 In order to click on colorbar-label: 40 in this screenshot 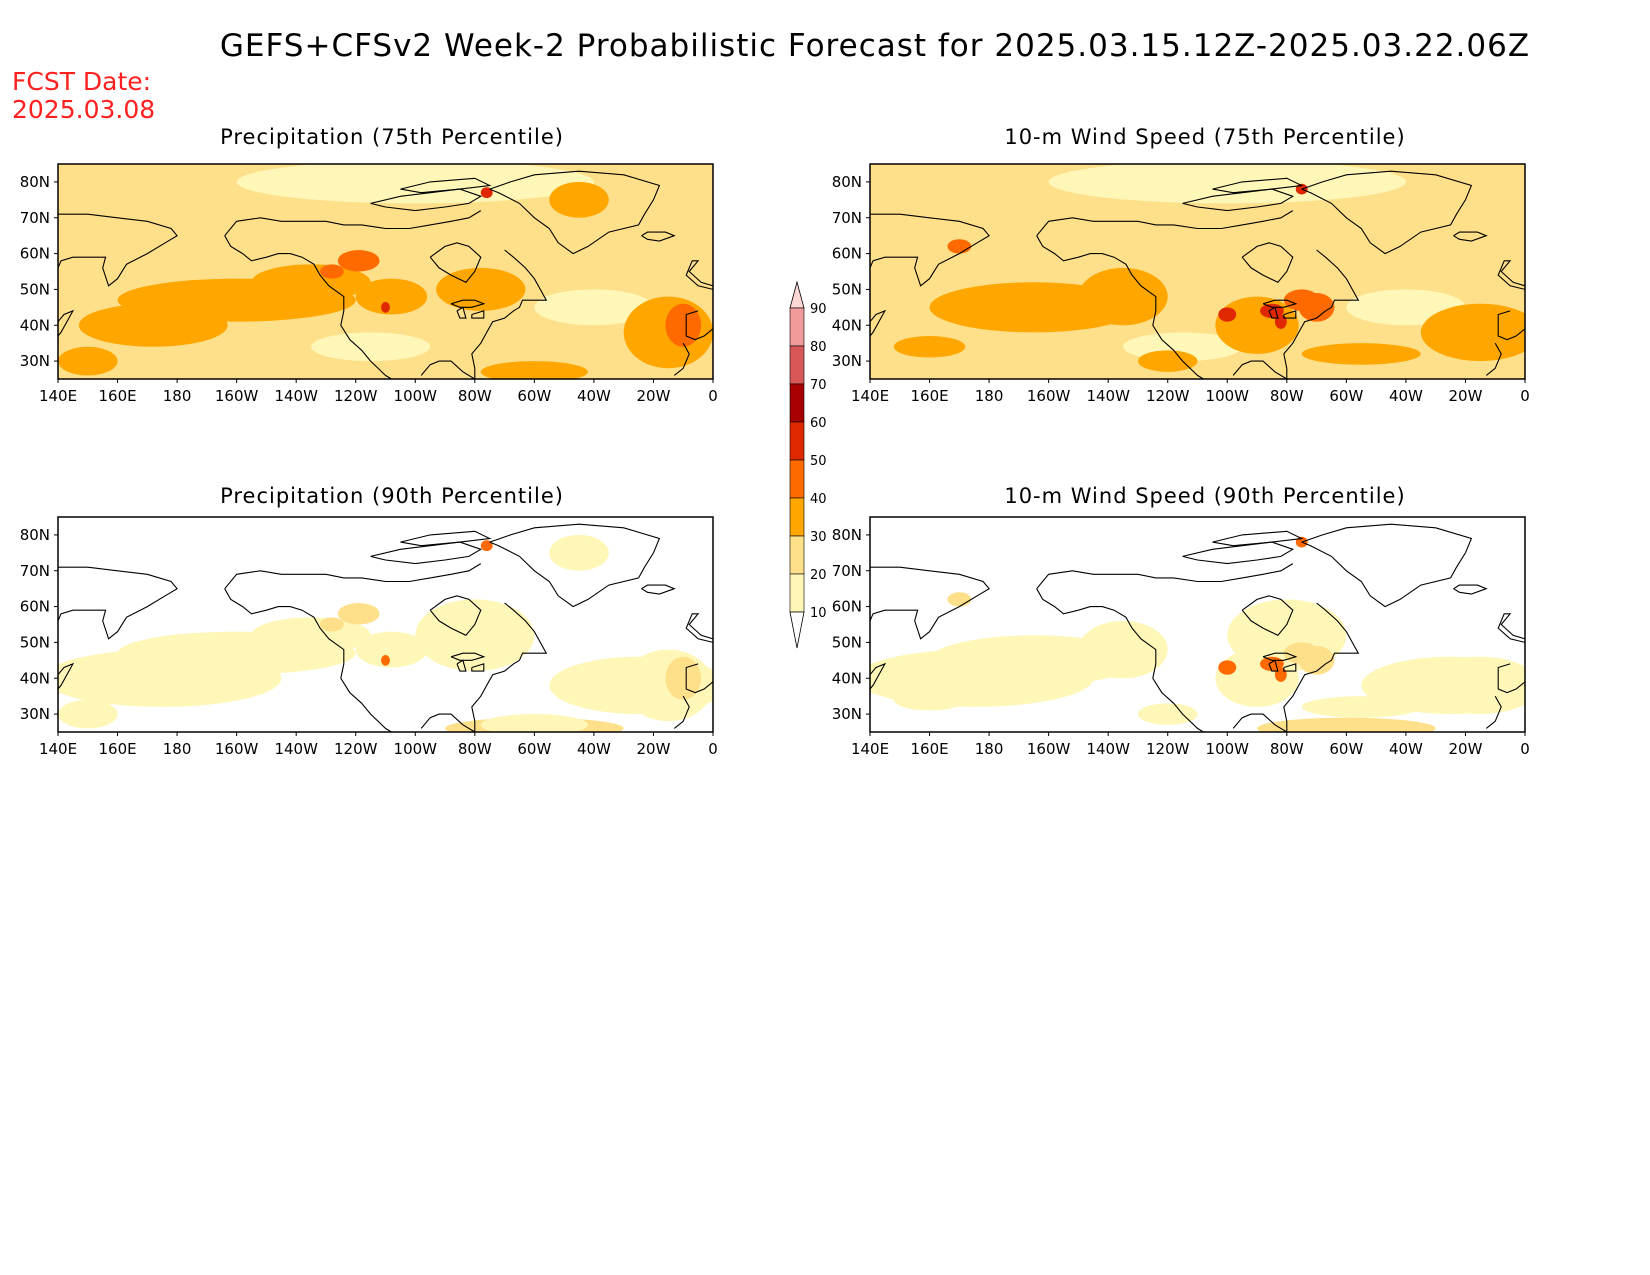, I will do `click(818, 499)`.